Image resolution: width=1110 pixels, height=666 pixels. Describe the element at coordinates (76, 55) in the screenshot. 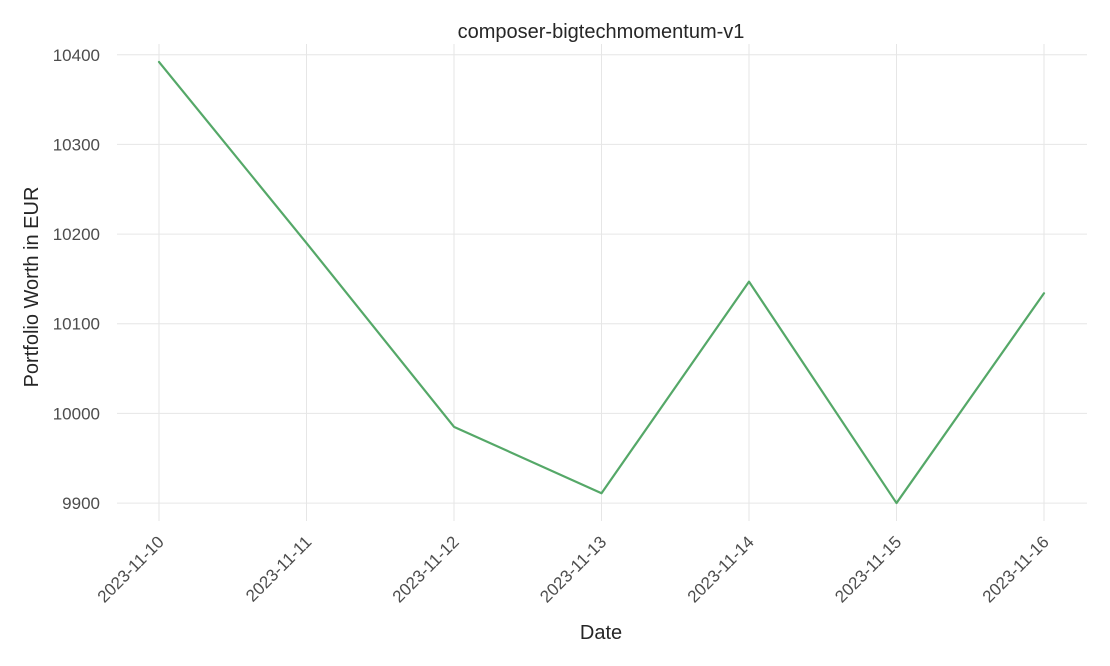

I see `y-tick-label: 10400` at that location.